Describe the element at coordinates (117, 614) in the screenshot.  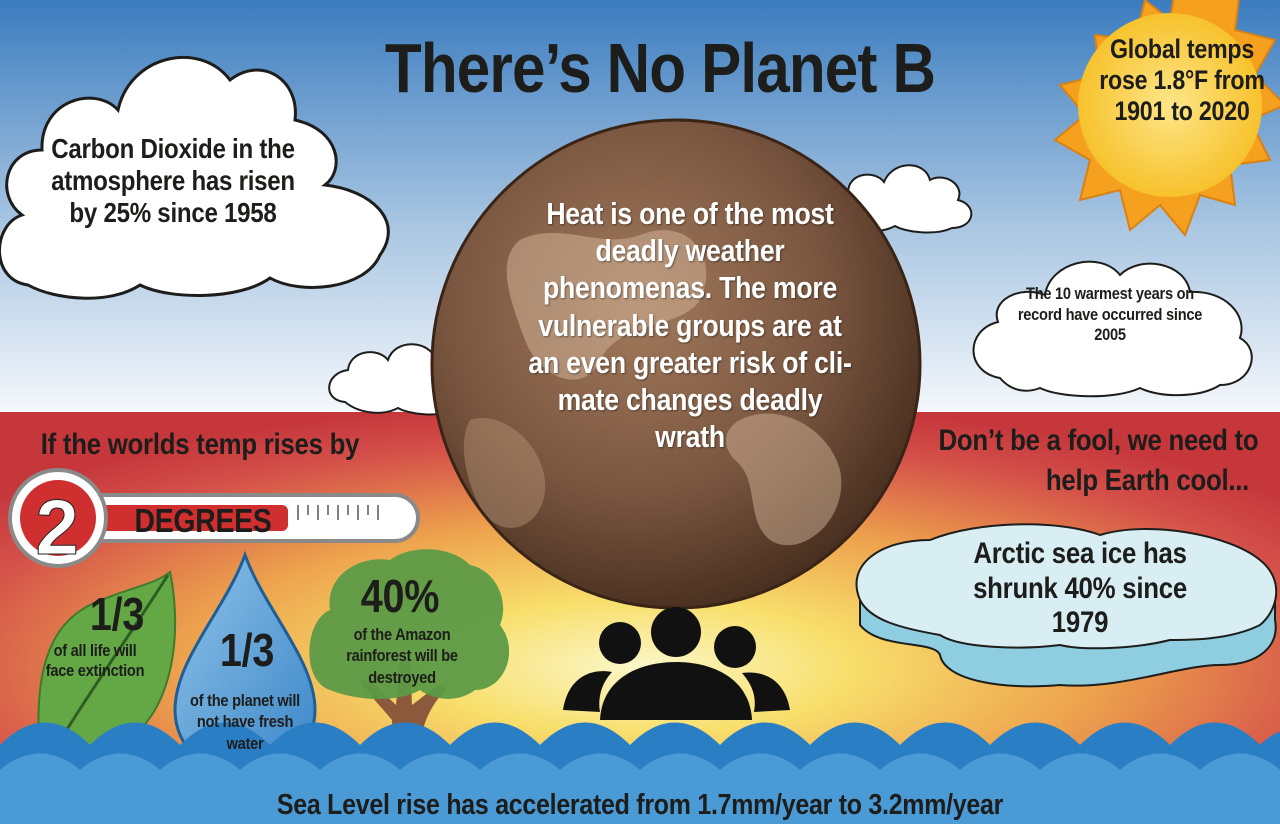
I see `extinction-stat: 1/3` at that location.